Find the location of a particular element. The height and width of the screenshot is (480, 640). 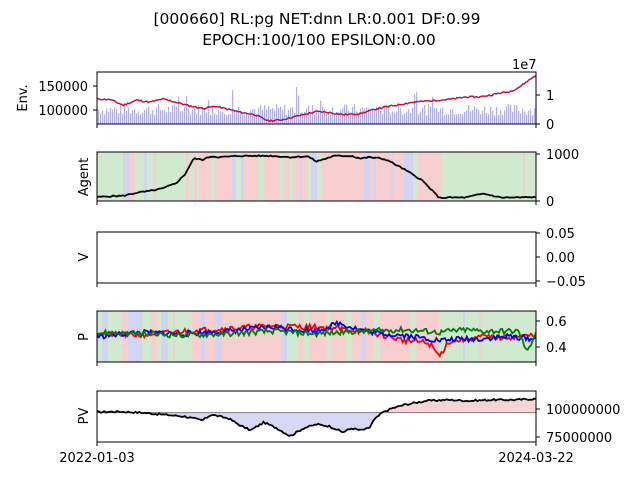

env-axes-frame is located at coordinates (316, 98).